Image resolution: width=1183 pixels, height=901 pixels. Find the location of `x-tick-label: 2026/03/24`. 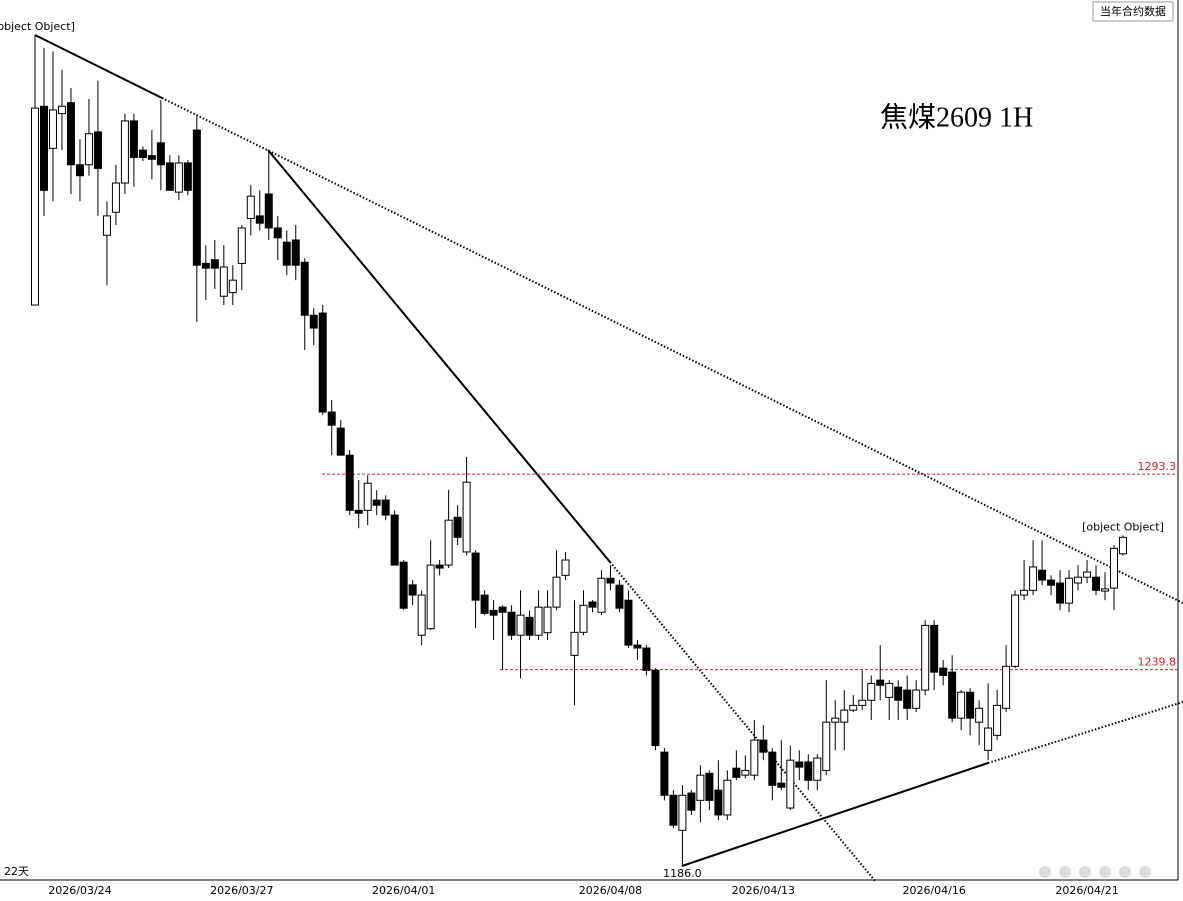

x-tick-label: 2026/03/24 is located at coordinates (79, 890).